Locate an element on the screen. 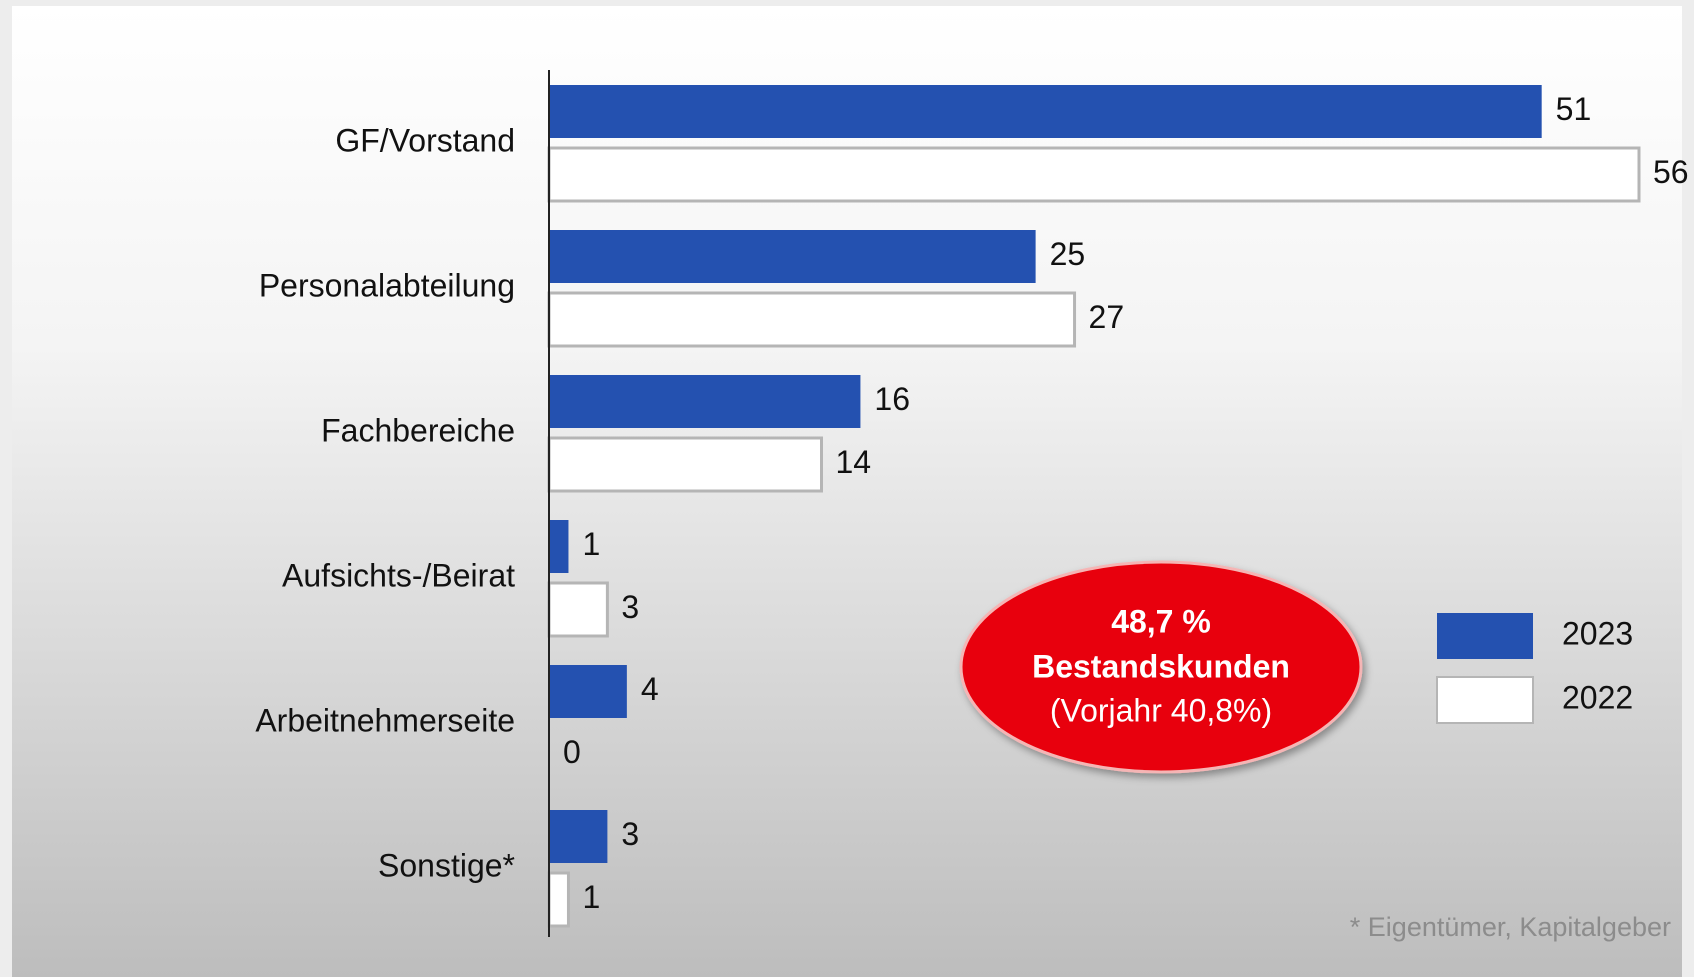 This screenshot has width=1694, height=977. legend-label: 2022 is located at coordinates (1597, 697).